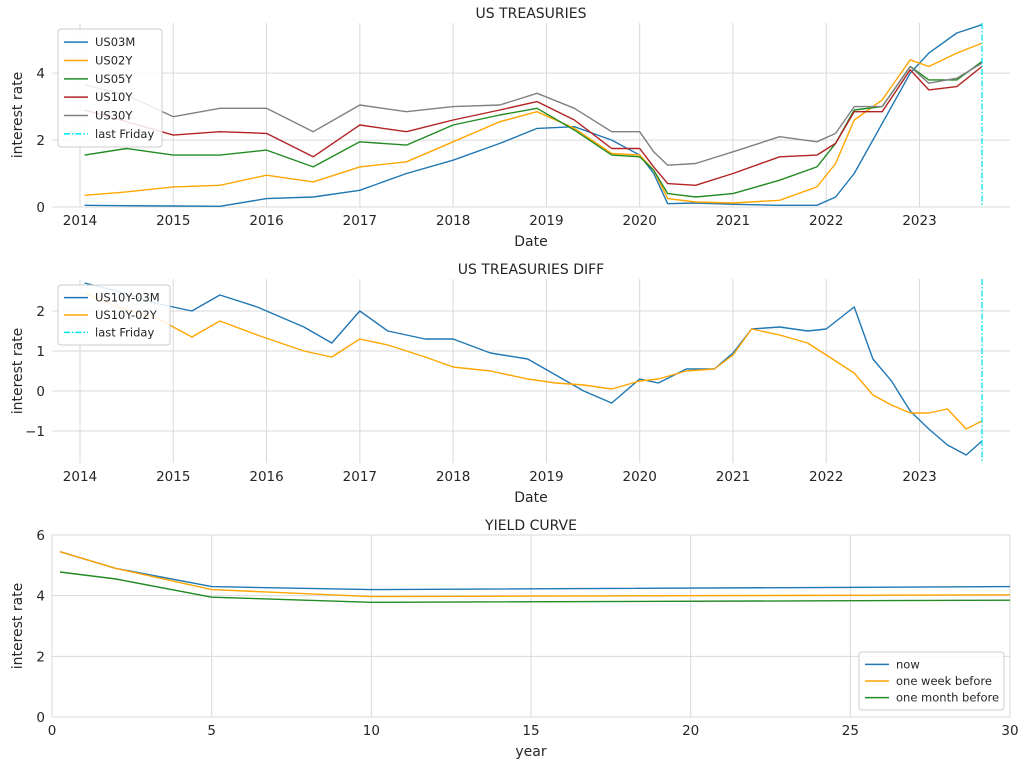 Image resolution: width=1024 pixels, height=766 pixels. I want to click on x-tick-label: 30, so click(1009, 731).